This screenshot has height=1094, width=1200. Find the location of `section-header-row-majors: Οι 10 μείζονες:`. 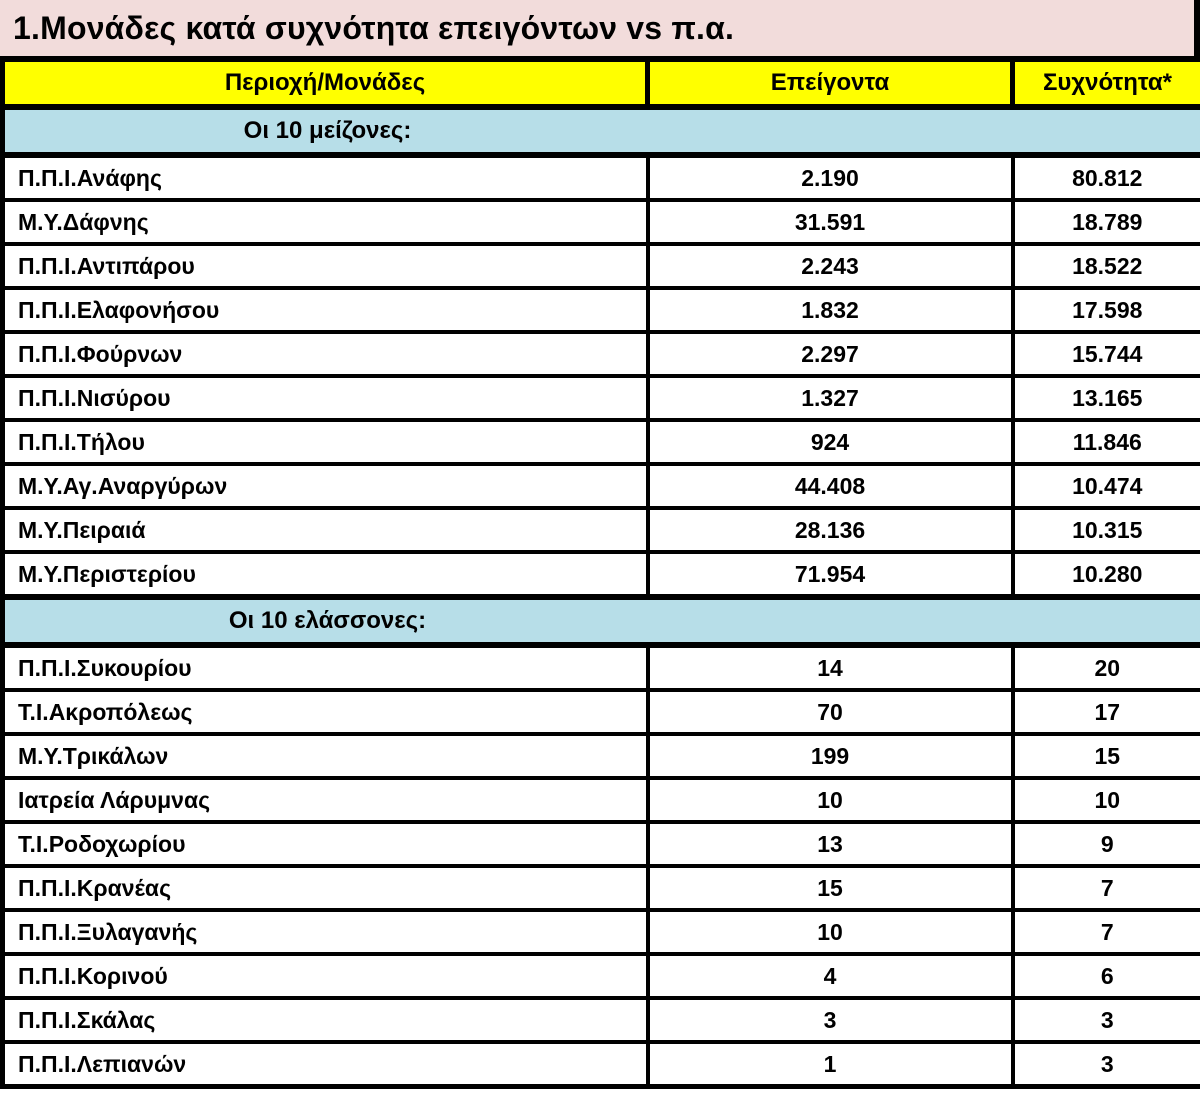

section-header-row-majors: Οι 10 μείζονες: is located at coordinates (600, 131).